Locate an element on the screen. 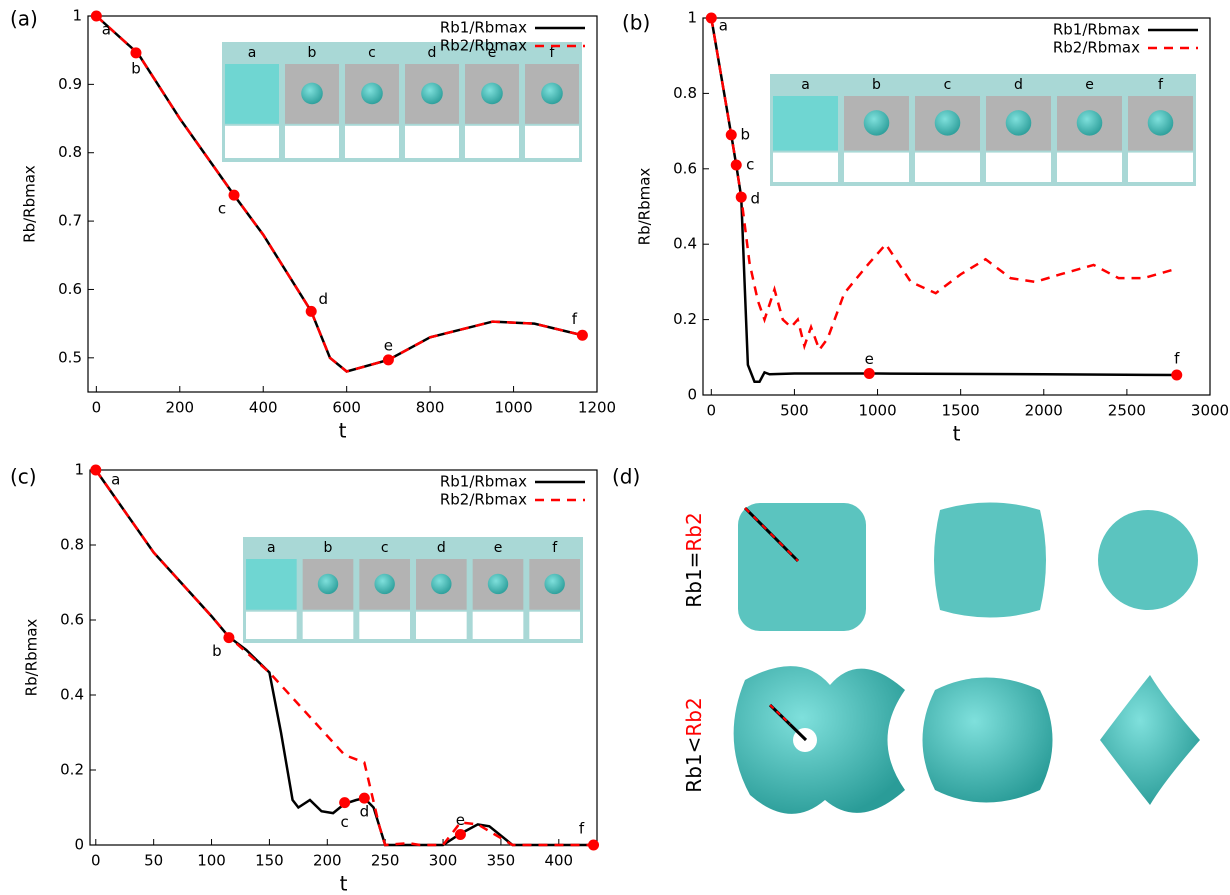 The width and height of the screenshot is (1230, 895). y-axis-label: Rb/Rbmax is located at coordinates (32, 658).